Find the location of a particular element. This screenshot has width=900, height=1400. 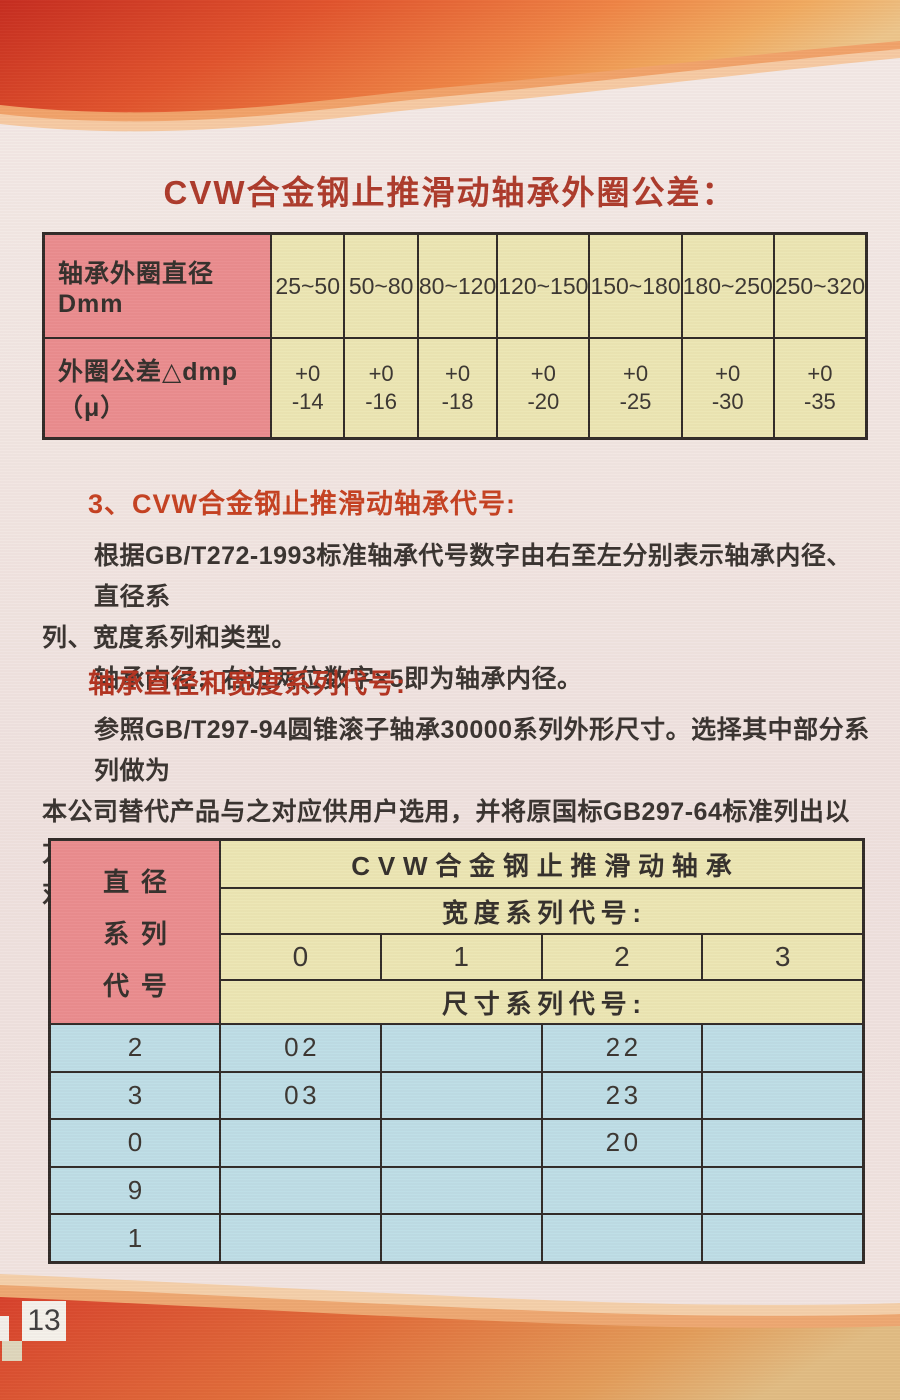

diameter-code-cell: 3 is located at coordinates (135, 1095).